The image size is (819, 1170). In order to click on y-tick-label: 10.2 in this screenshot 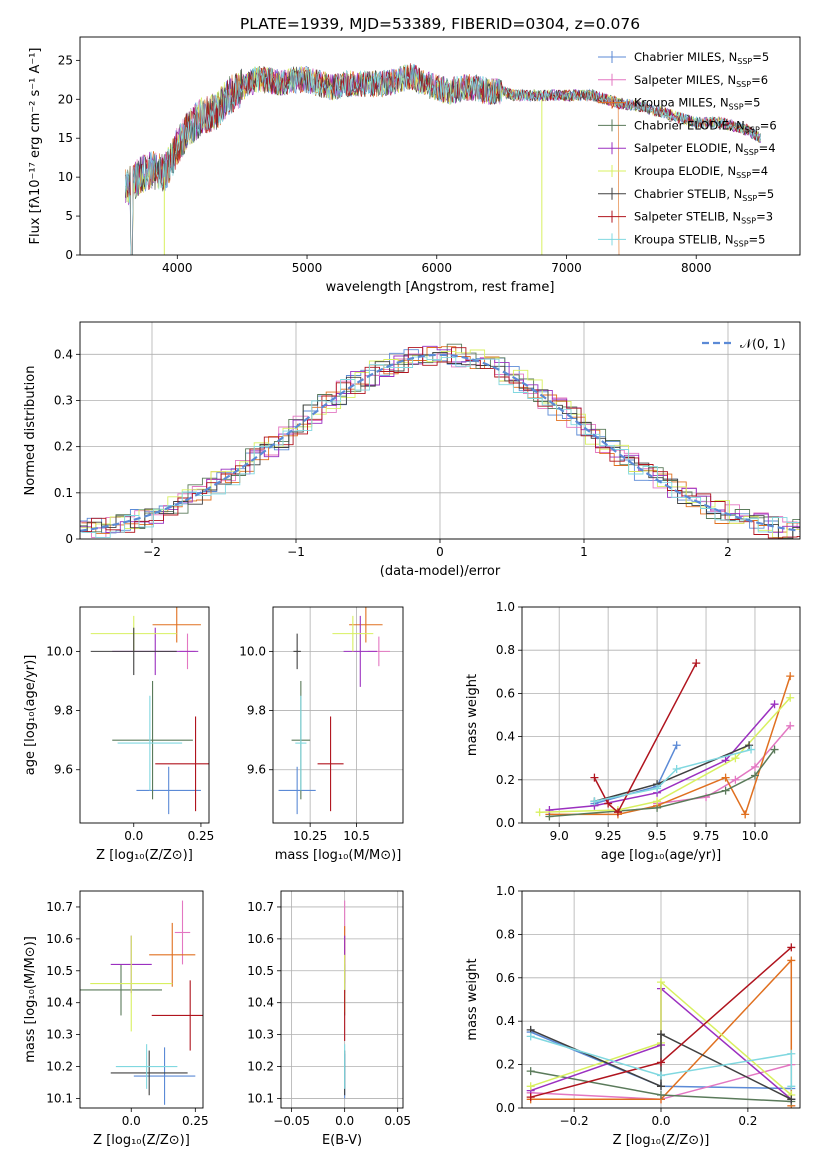, I will do `click(260, 1067)`.